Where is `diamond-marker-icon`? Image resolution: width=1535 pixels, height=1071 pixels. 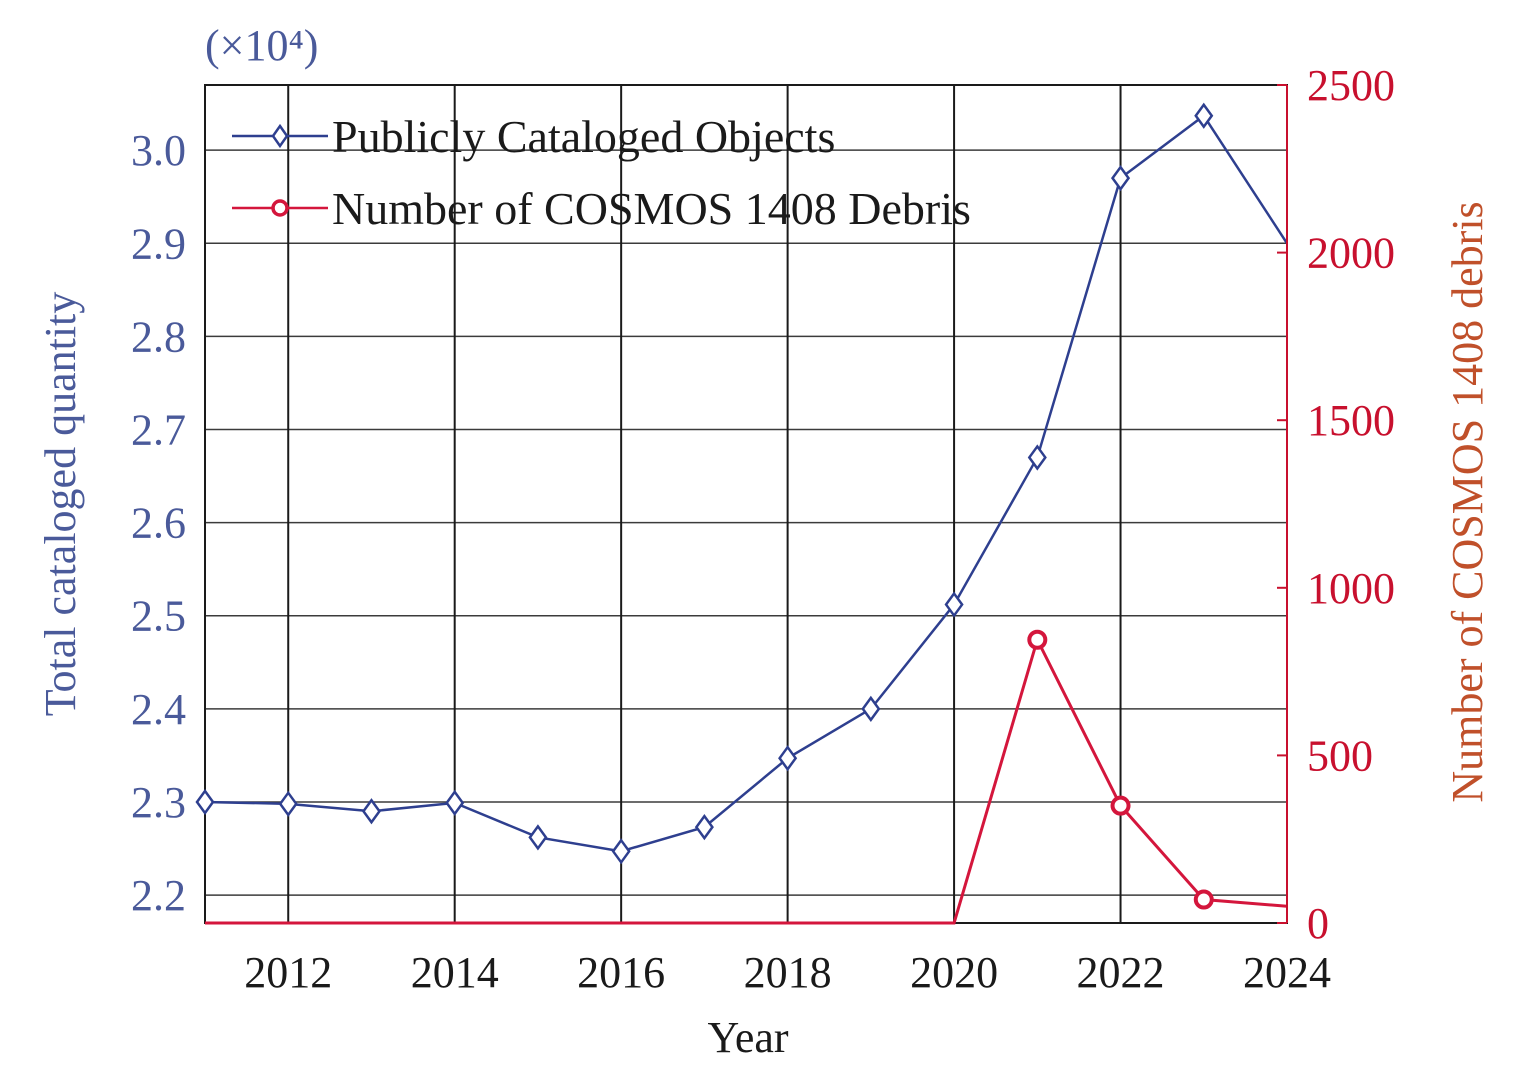
diamond-marker-icon is located at coordinates (280, 136).